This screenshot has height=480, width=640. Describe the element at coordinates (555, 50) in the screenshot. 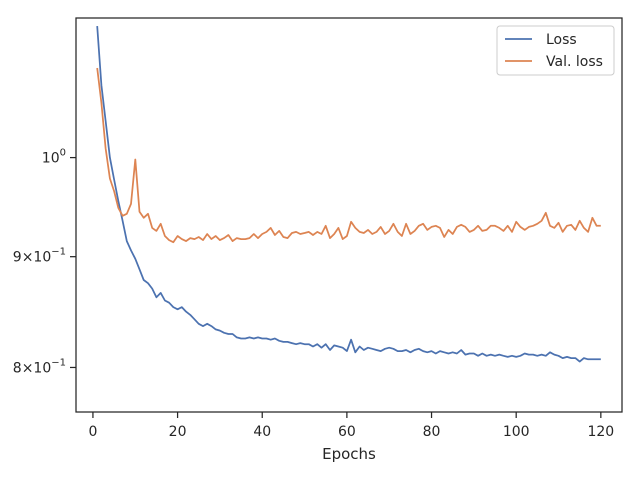

I see `legend: Loss Val. loss` at that location.